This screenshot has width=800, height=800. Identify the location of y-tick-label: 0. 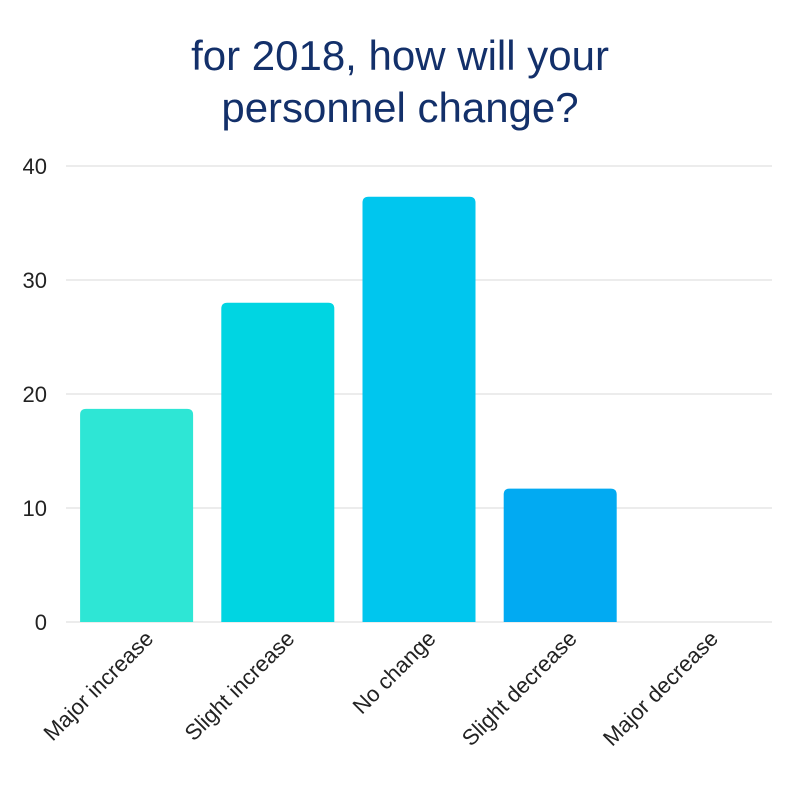
(41, 622).